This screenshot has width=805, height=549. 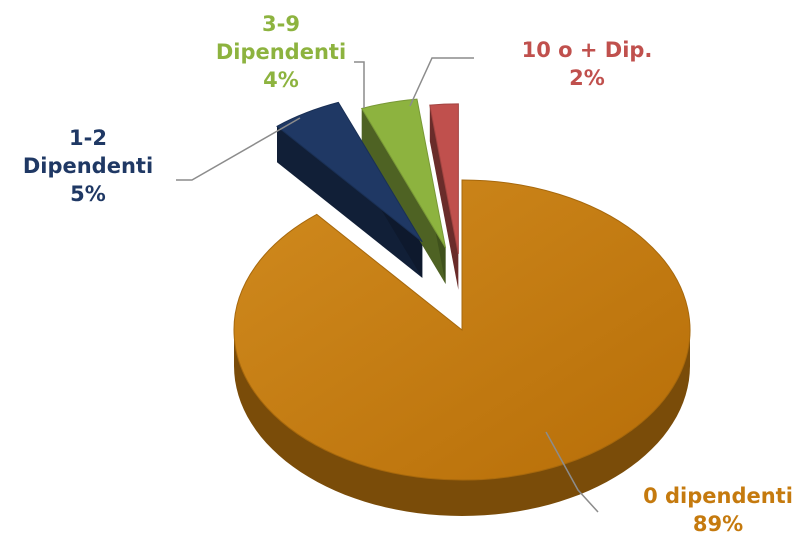 I want to click on slice-label-name: 0 dipendenti, so click(x=718, y=496).